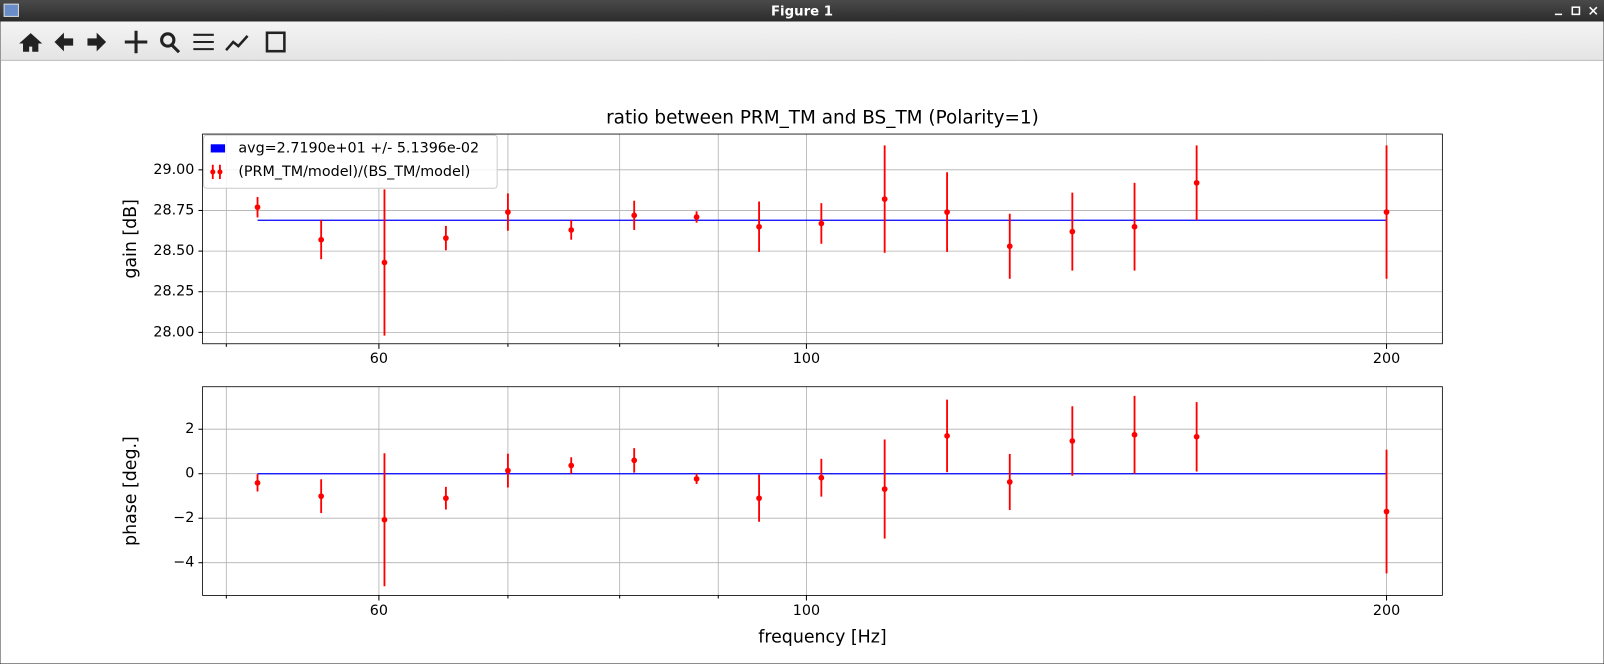 The width and height of the screenshot is (1604, 668). Describe the element at coordinates (173, 170) in the screenshot. I see `y-tick-label: 29.00` at that location.